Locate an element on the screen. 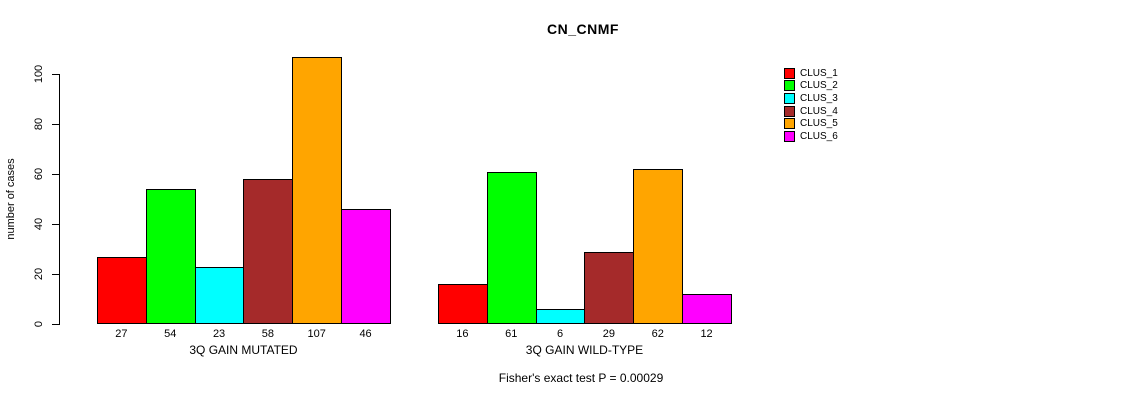 The height and width of the screenshot is (400, 1140). bar-value-label: 58 is located at coordinates (268, 334).